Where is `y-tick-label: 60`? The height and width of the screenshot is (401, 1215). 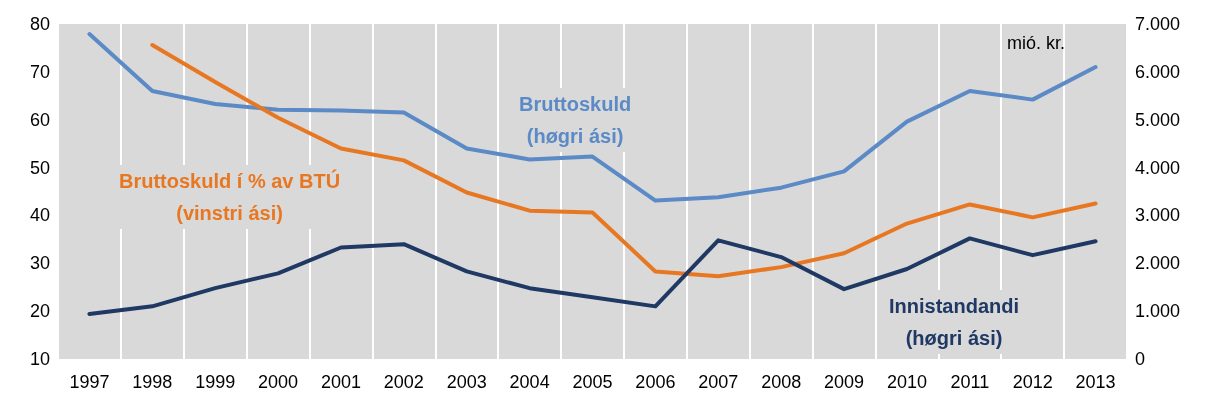 y-tick-label: 60 is located at coordinates (39, 119).